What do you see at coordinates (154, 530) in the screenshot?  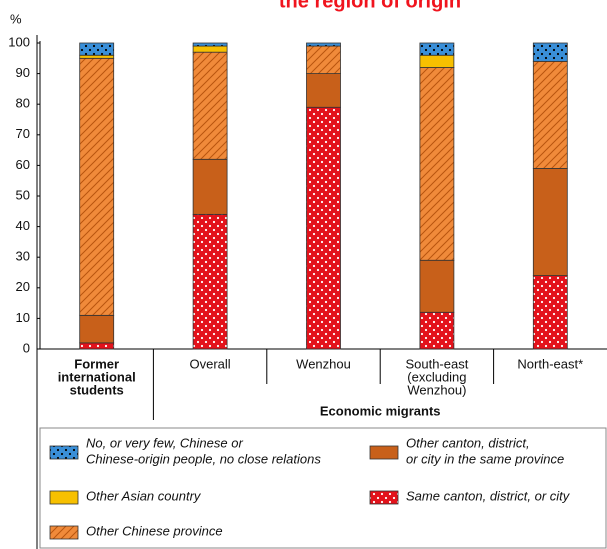 I see `legend-label: Other Chinese province` at bounding box center [154, 530].